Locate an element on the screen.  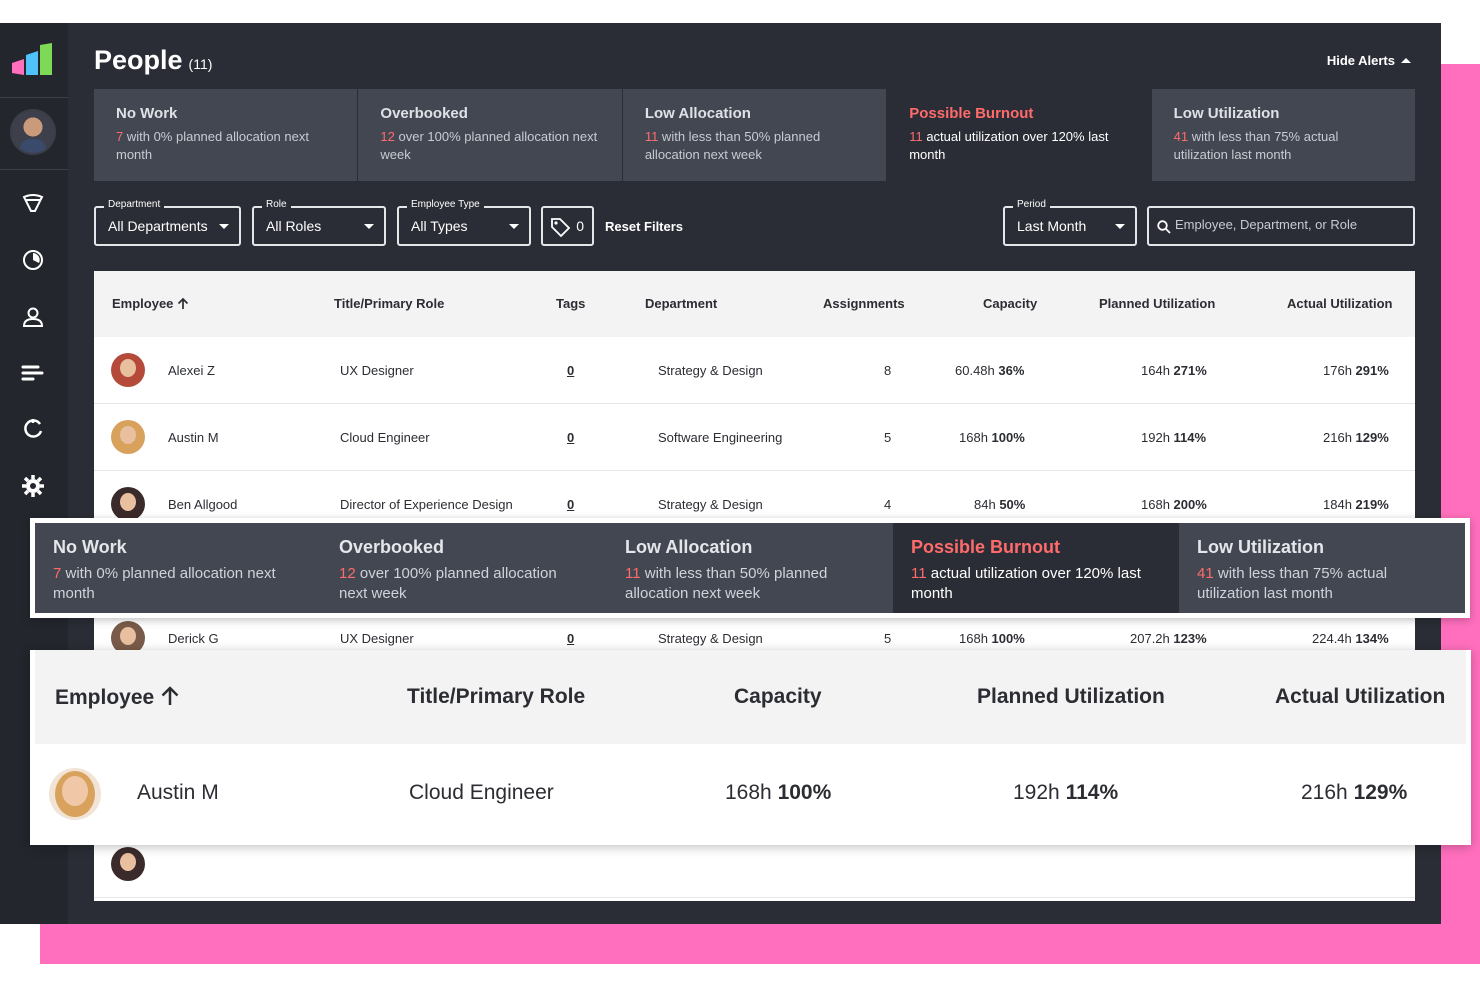
logo-icon is located at coordinates (33, 61).